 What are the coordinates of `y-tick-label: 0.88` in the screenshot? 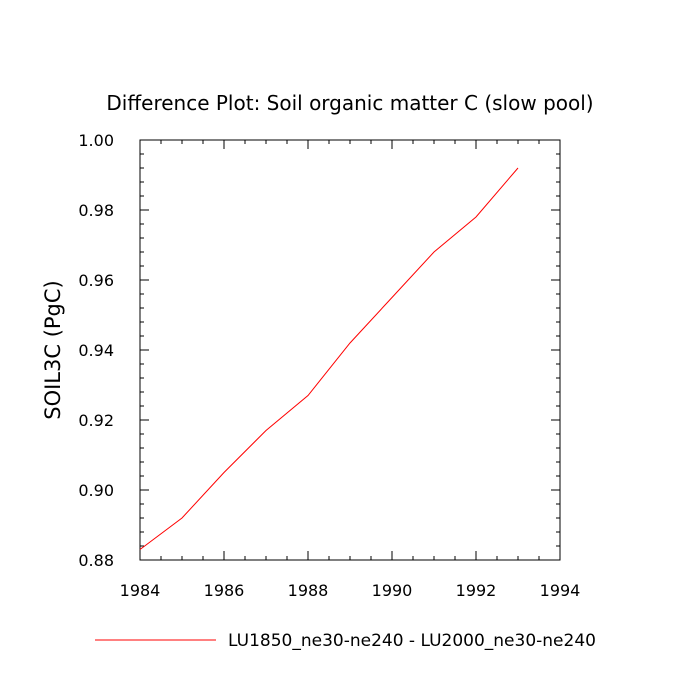 It's located at (96, 560).